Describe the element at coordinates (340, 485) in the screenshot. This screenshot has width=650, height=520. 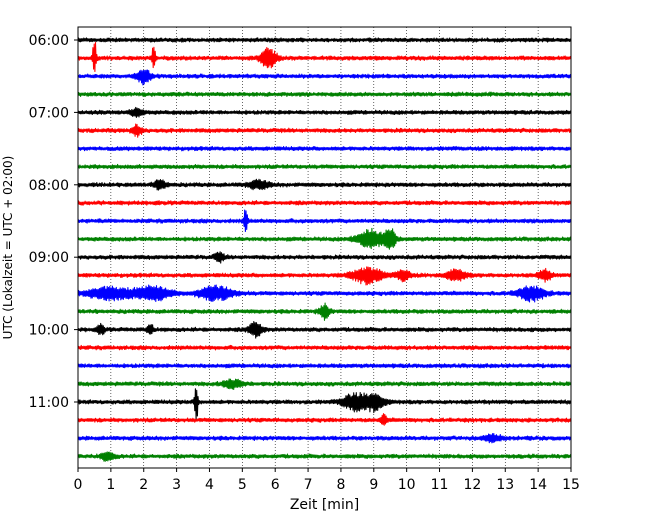
I see `x-tick-label: 8` at that location.